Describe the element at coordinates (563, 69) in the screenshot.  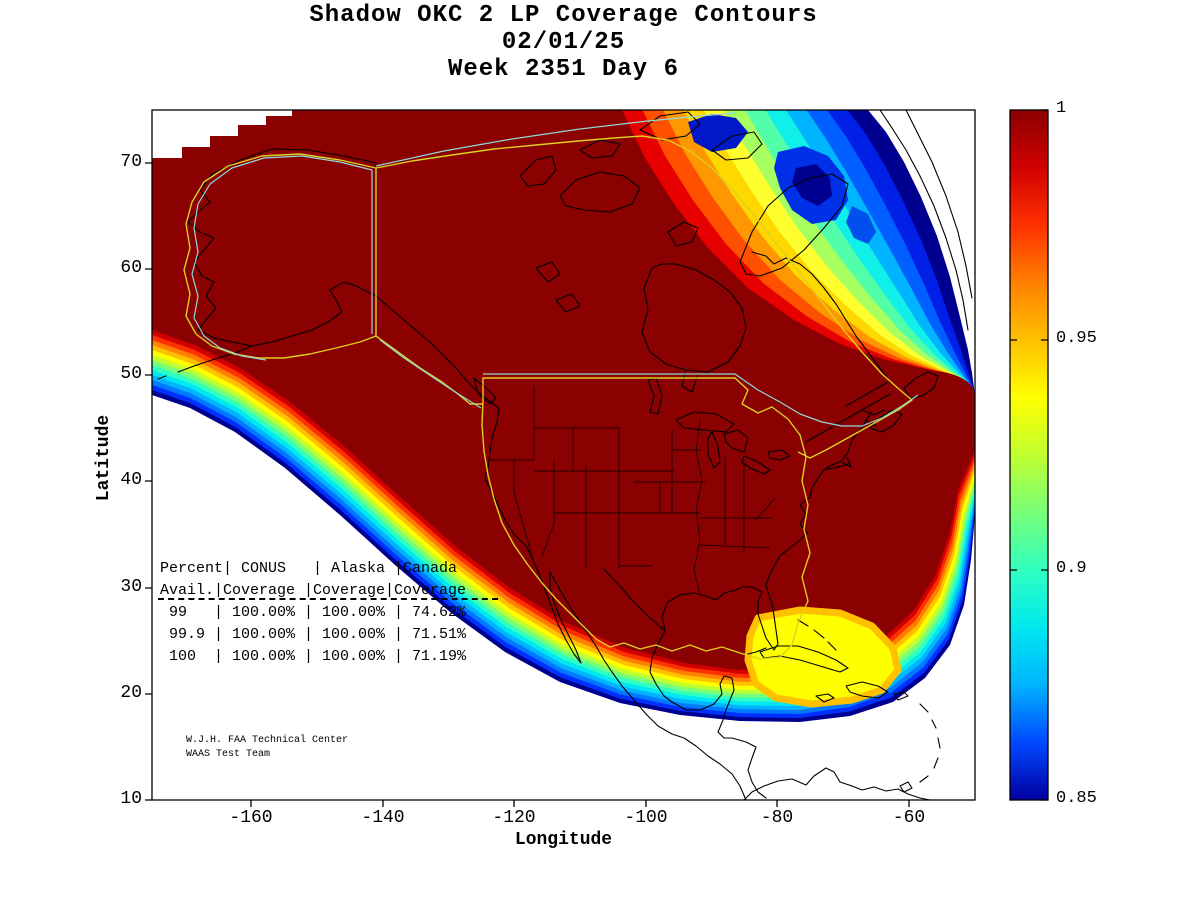
I see `plot-week-day: Week 2351 Day 6` at that location.